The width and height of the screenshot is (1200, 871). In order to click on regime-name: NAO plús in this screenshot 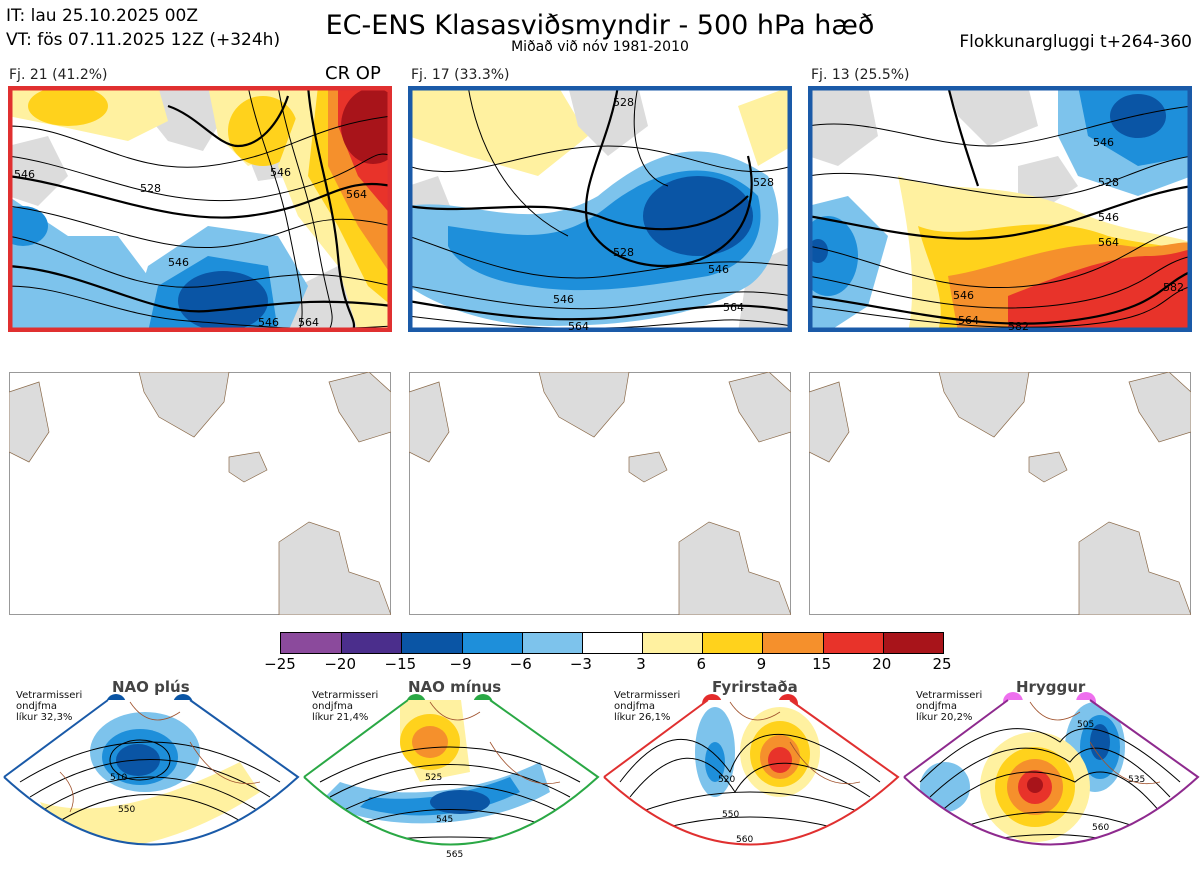, I will do `click(151, 687)`.